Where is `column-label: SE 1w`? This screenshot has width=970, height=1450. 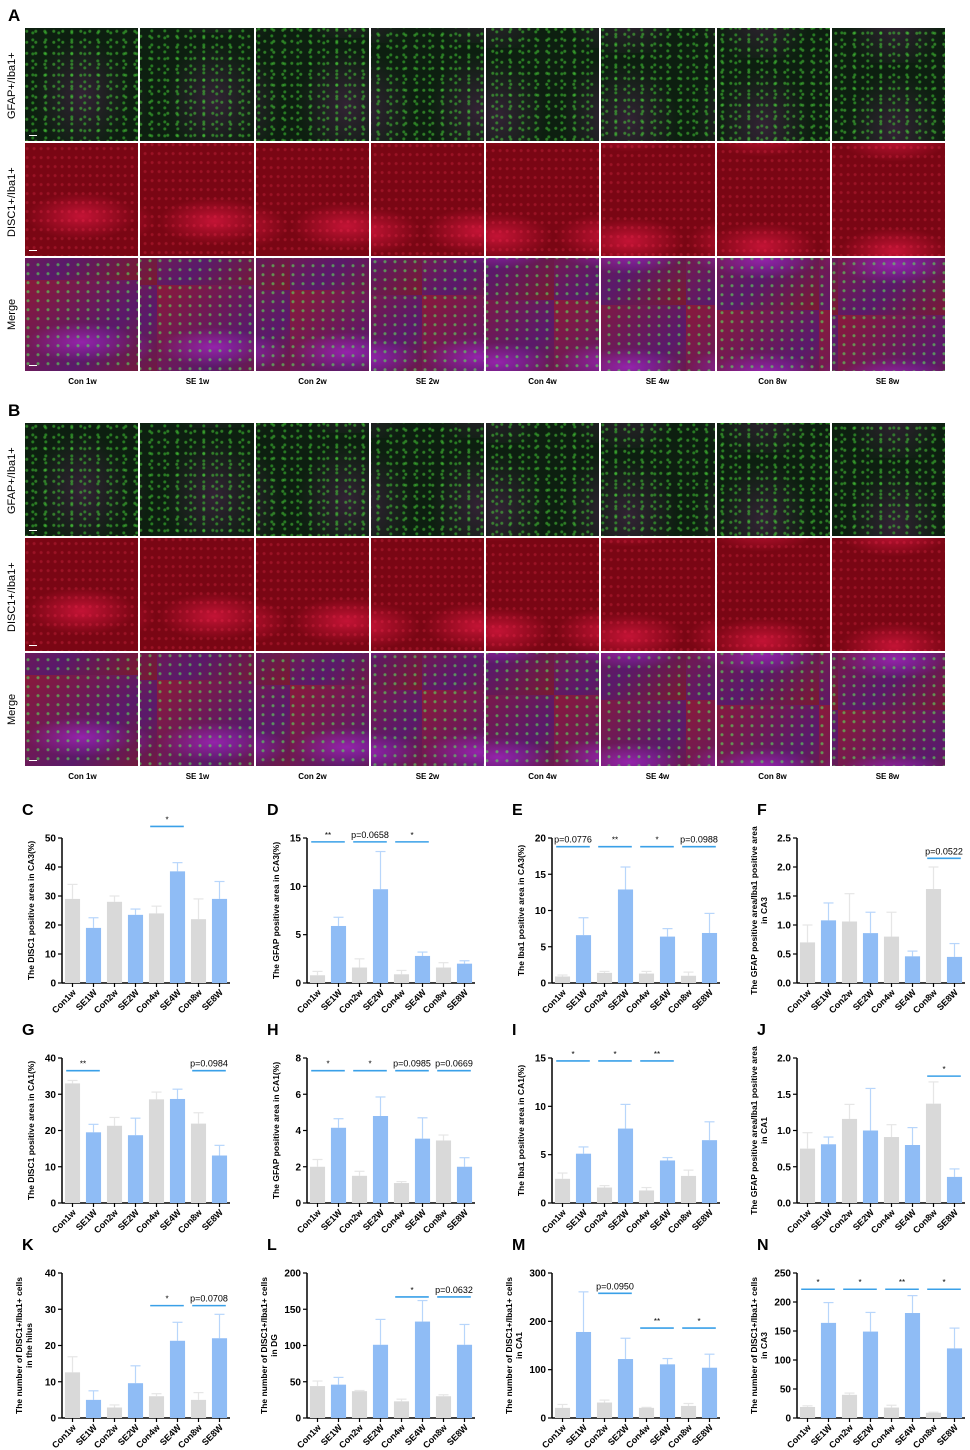 column-label: SE 1w is located at coordinates (197, 776).